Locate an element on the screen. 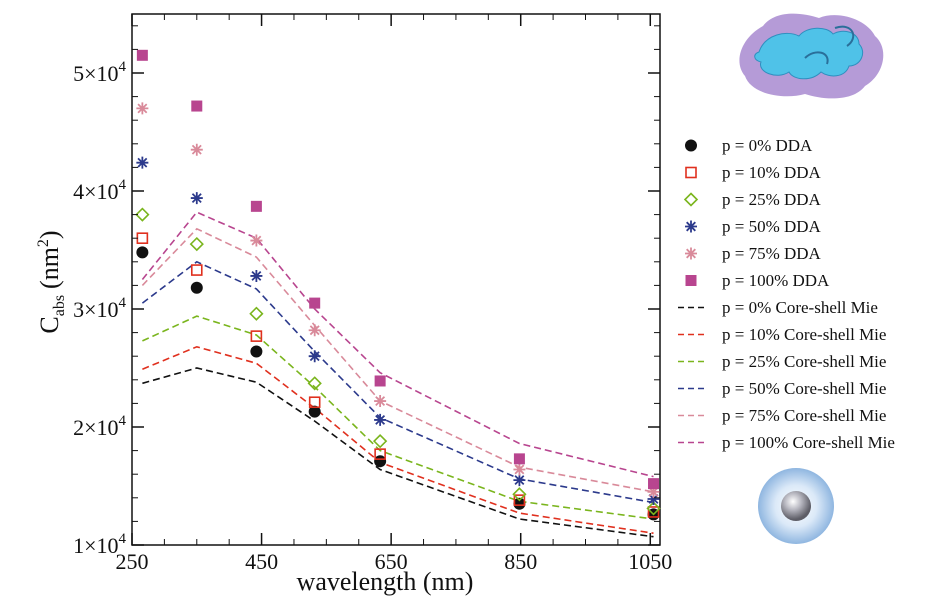 This screenshot has width=939, height=600. legend-item: p = 10% DDA is located at coordinates (808, 172).